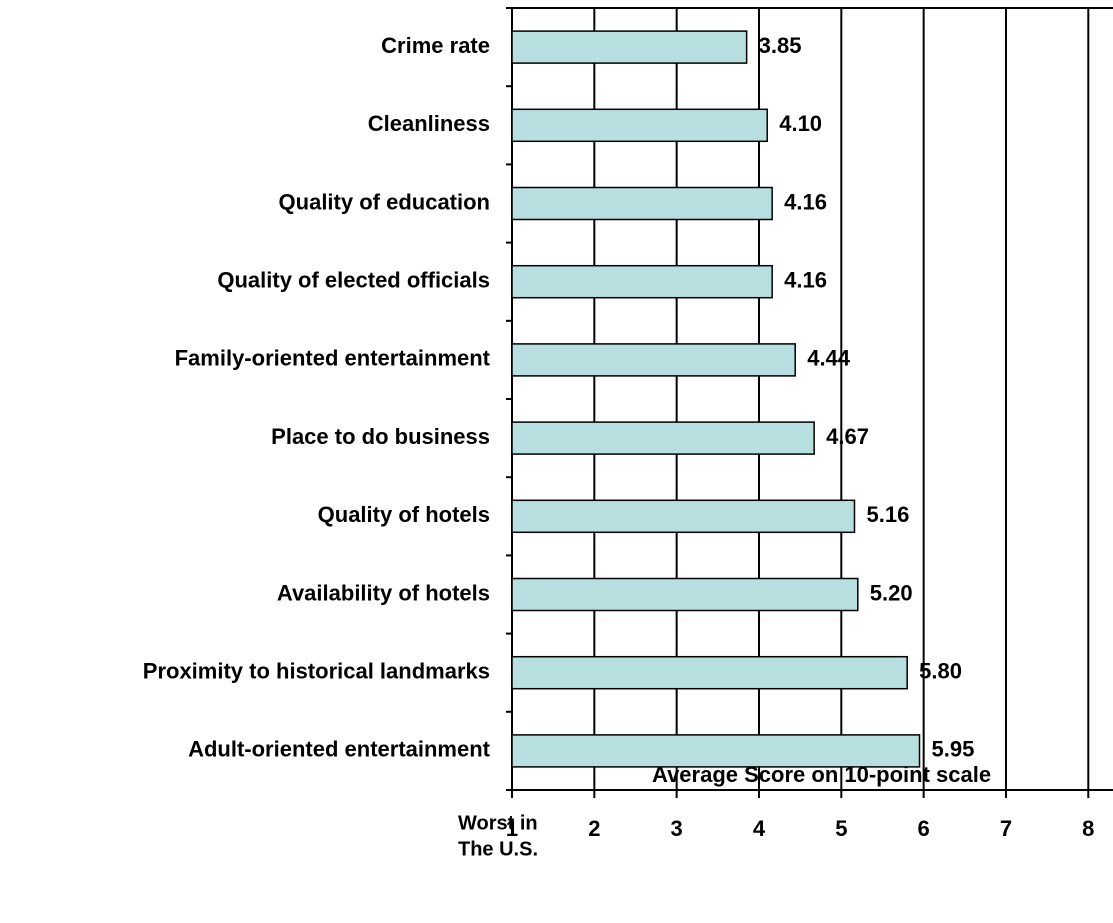 The image size is (1113, 923). I want to click on y-tick-label: Quality of hotels, so click(404, 514).